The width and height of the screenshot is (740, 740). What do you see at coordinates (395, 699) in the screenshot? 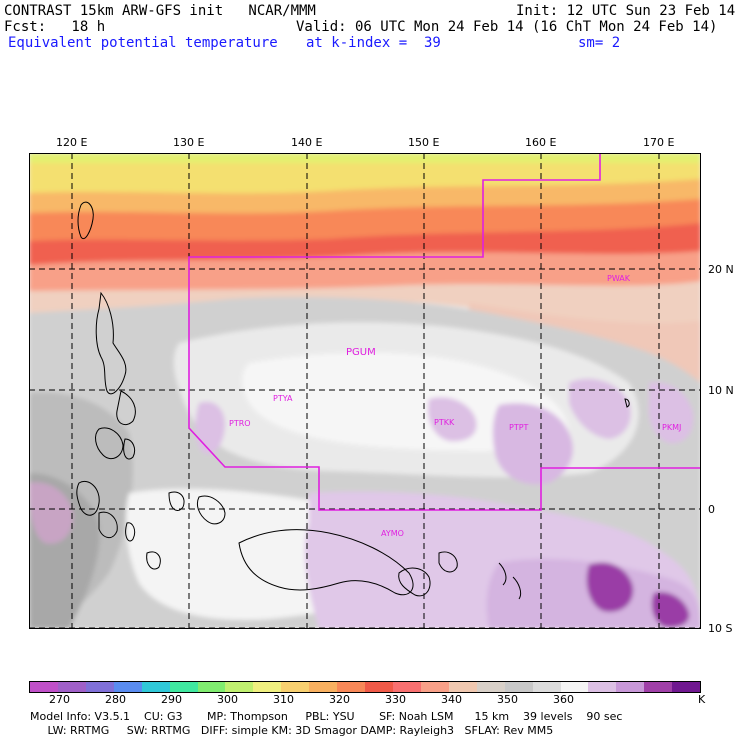
I see `colorbar-label: 330` at bounding box center [395, 699].